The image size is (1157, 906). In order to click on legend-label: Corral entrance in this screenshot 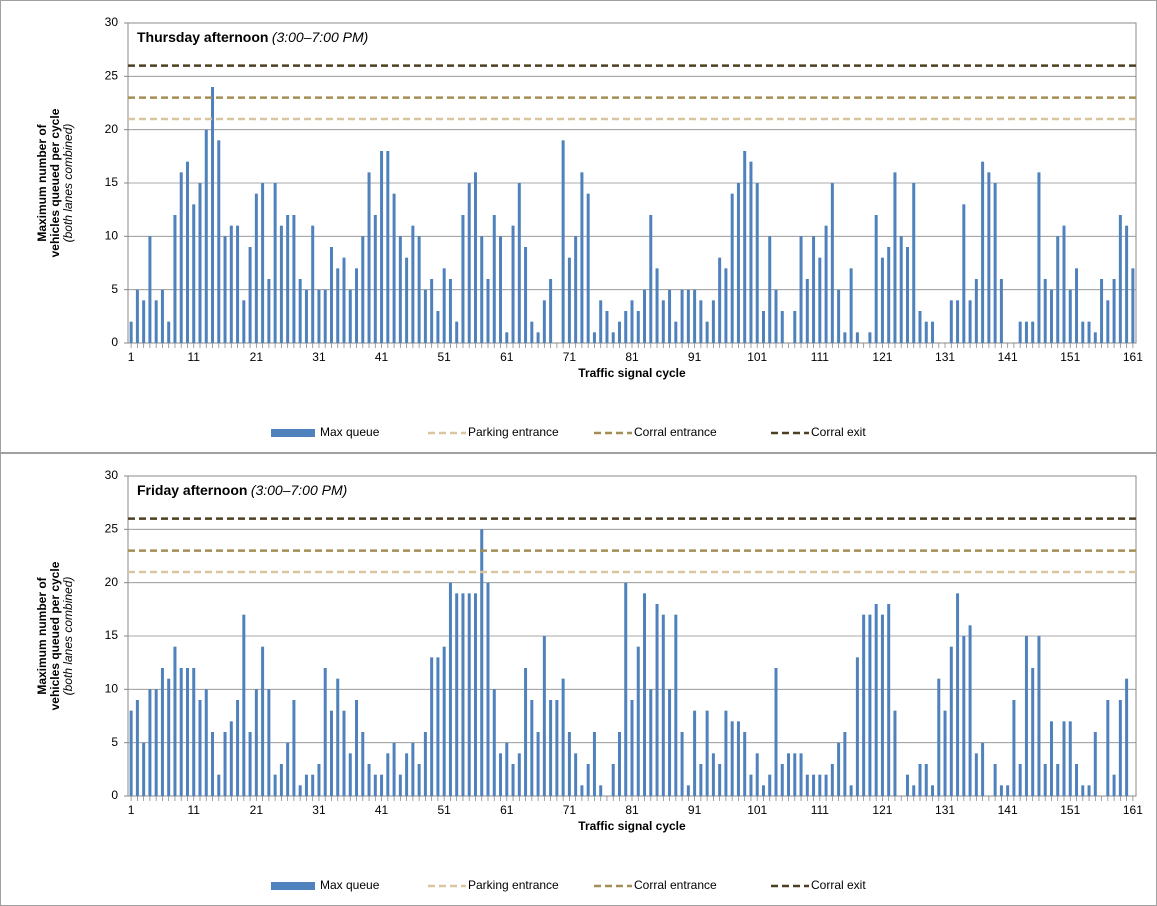, I will do `click(675, 432)`.